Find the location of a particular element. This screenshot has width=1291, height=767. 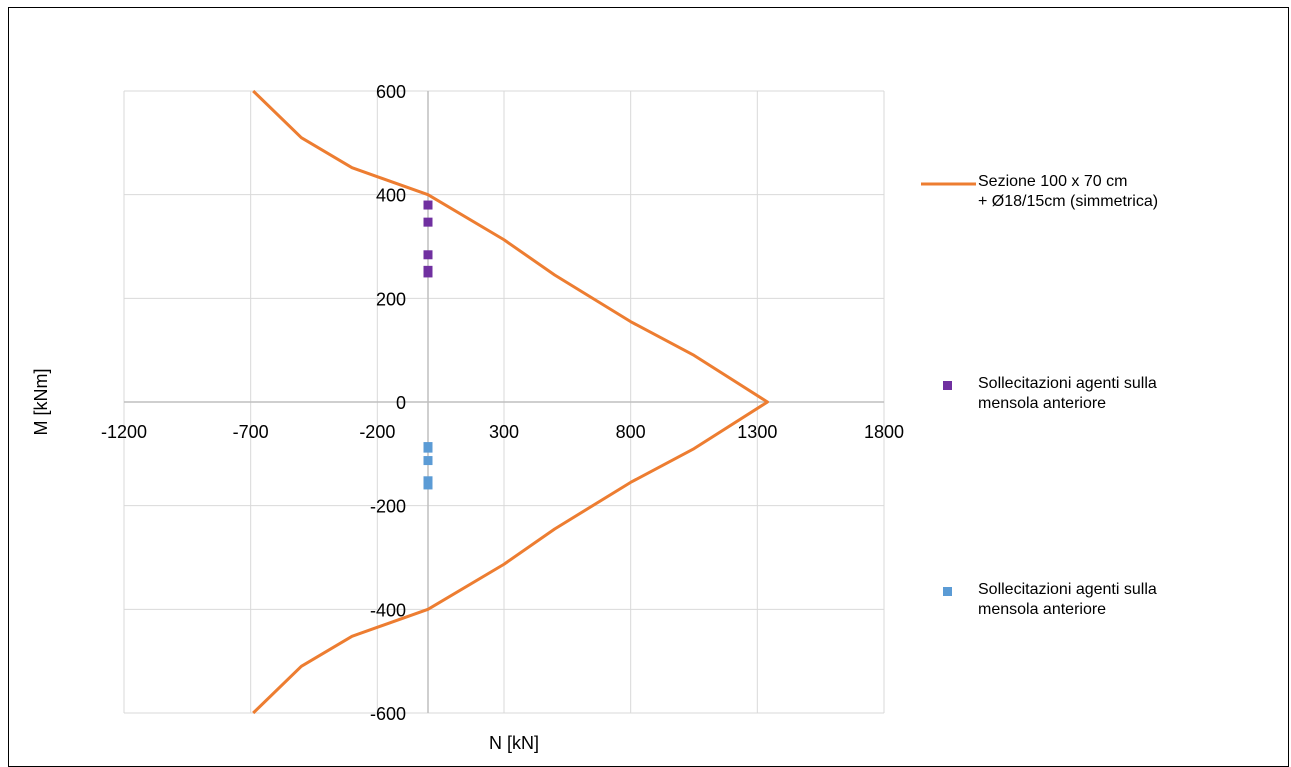

y-axis-title: M [kNm] is located at coordinates (41, 402).